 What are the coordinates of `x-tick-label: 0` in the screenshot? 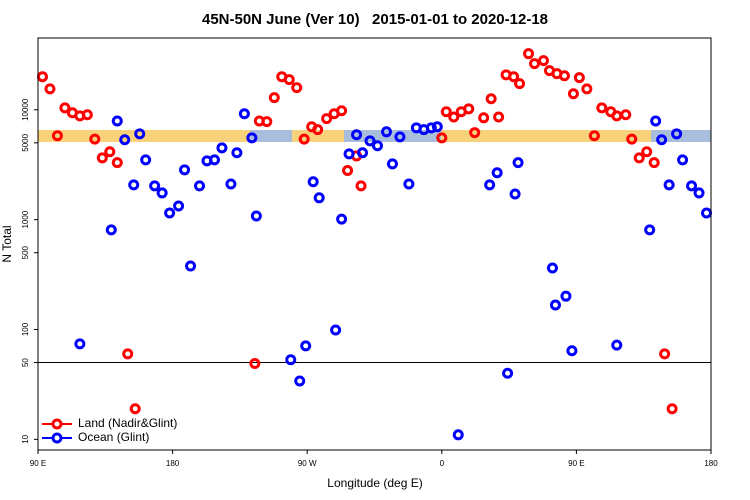 It's located at (442, 463).